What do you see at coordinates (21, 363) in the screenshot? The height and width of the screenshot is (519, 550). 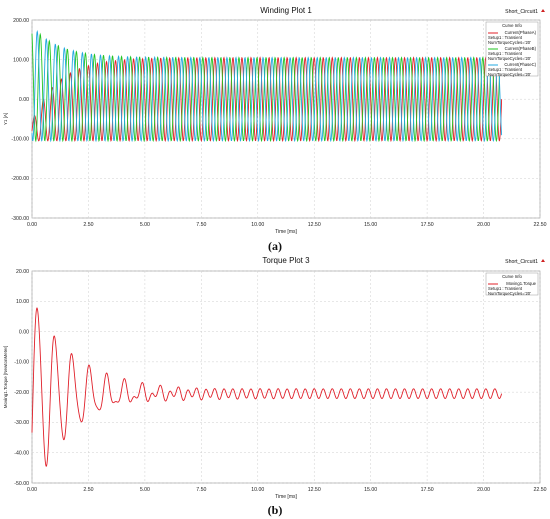 I see `y-tick-label: -10.00` at bounding box center [21, 363].